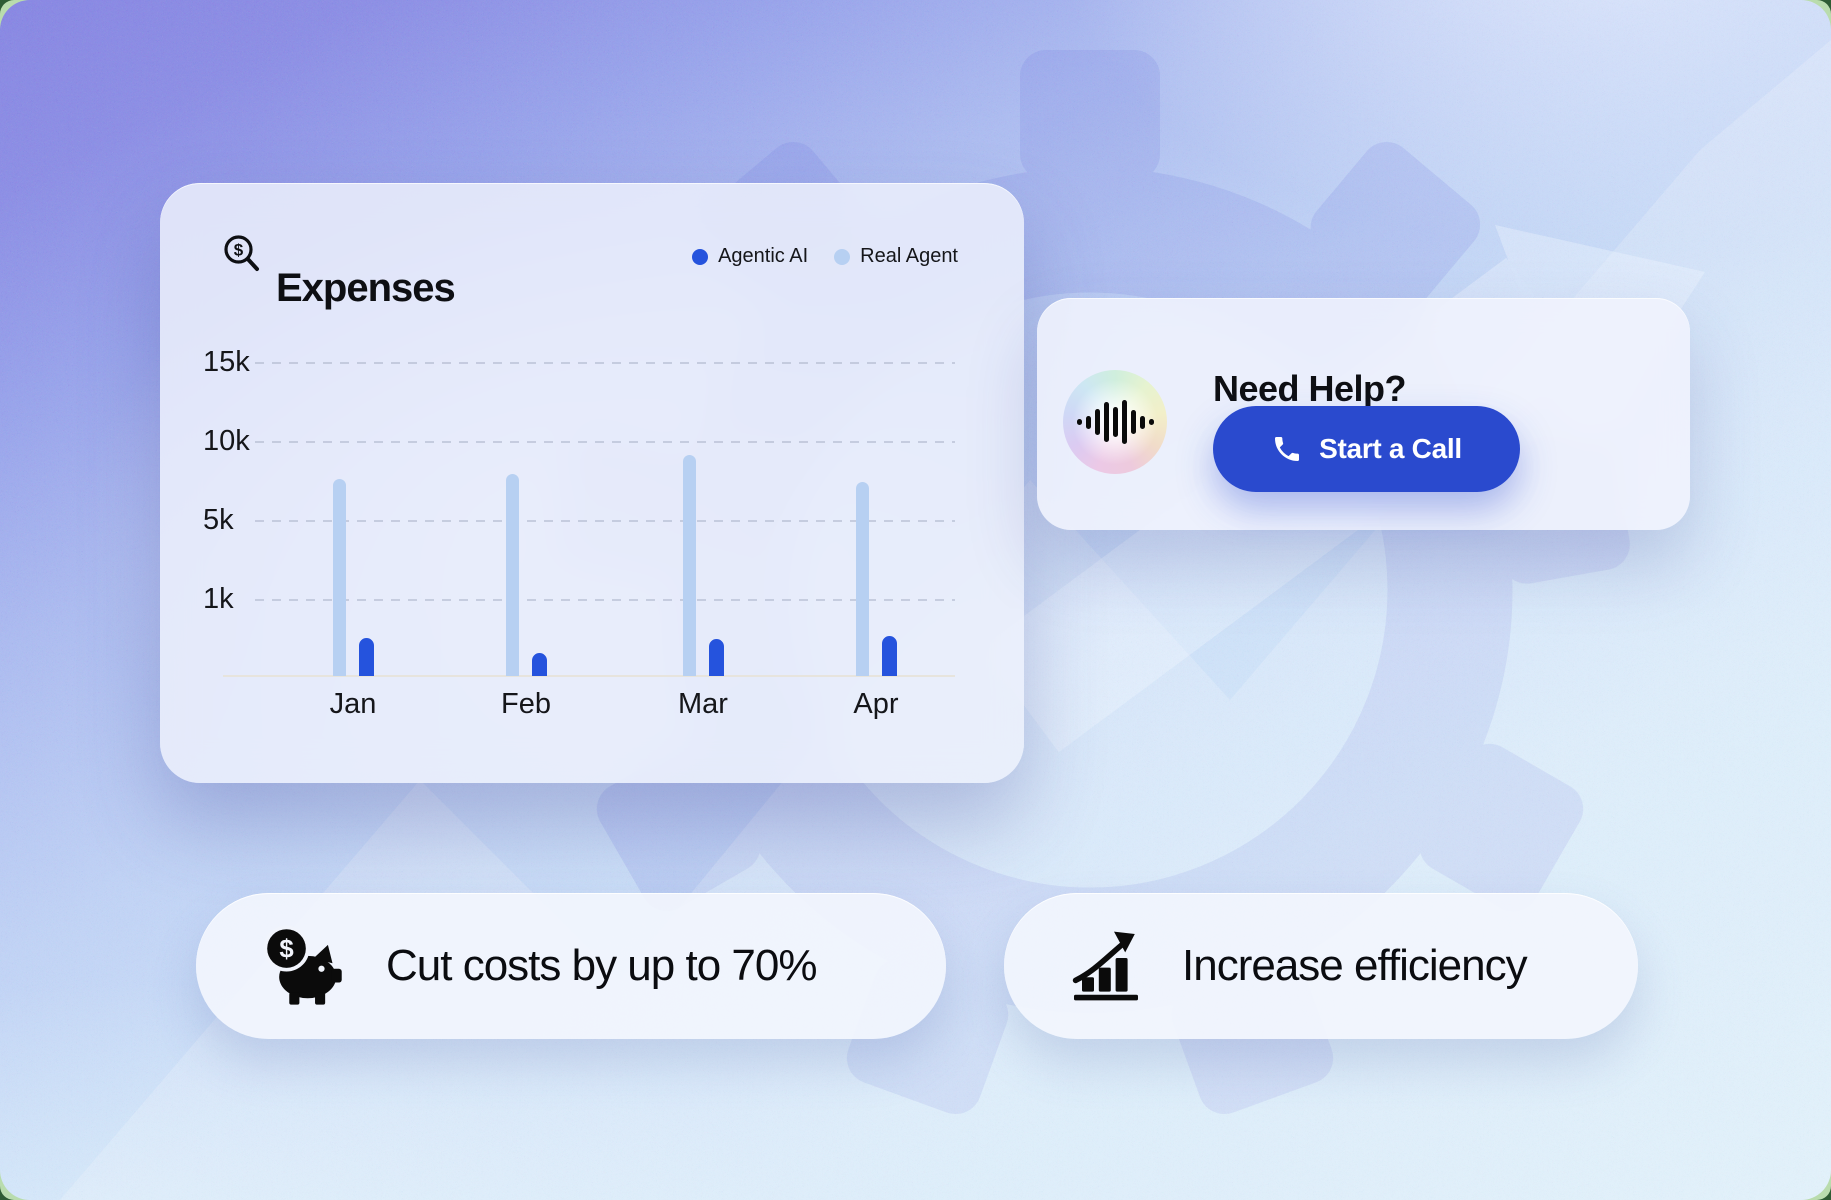 This screenshot has width=1831, height=1200. Describe the element at coordinates (1310, 388) in the screenshot. I see `help-title: Need Help?` at that location.